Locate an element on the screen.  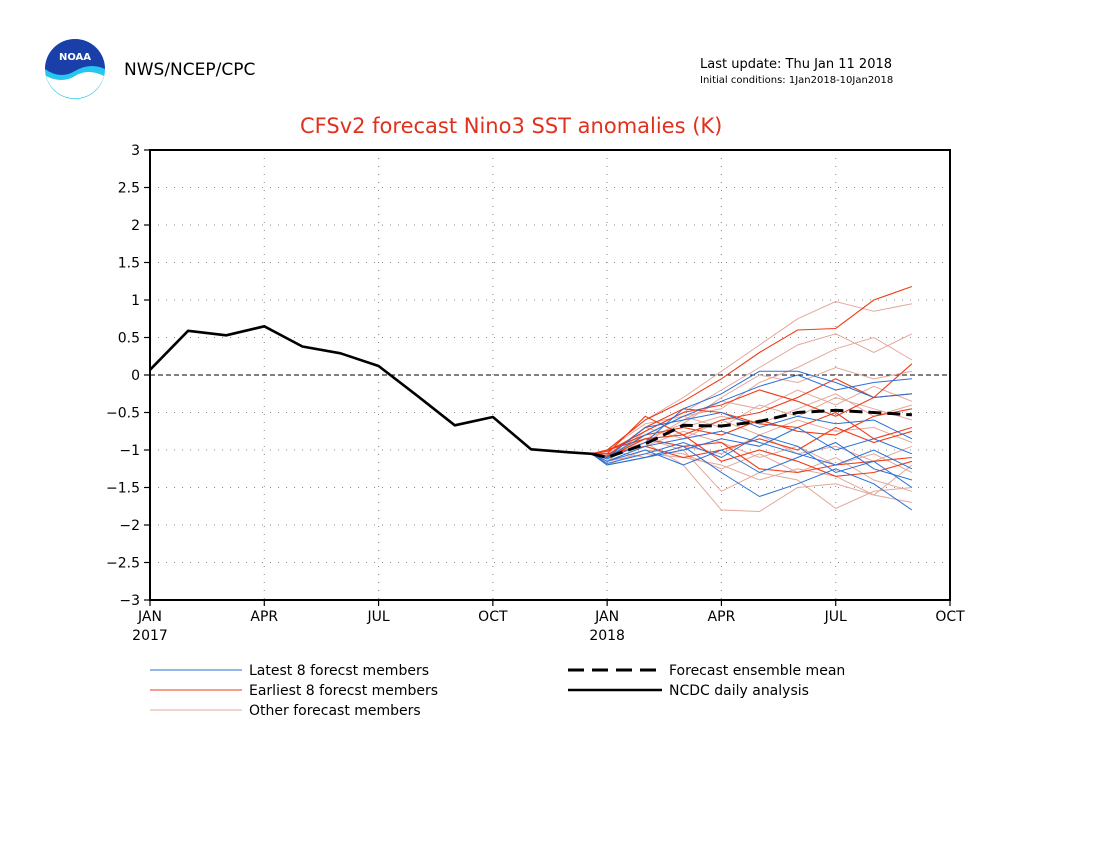
logo-text: NOAA is located at coordinates (75, 57).